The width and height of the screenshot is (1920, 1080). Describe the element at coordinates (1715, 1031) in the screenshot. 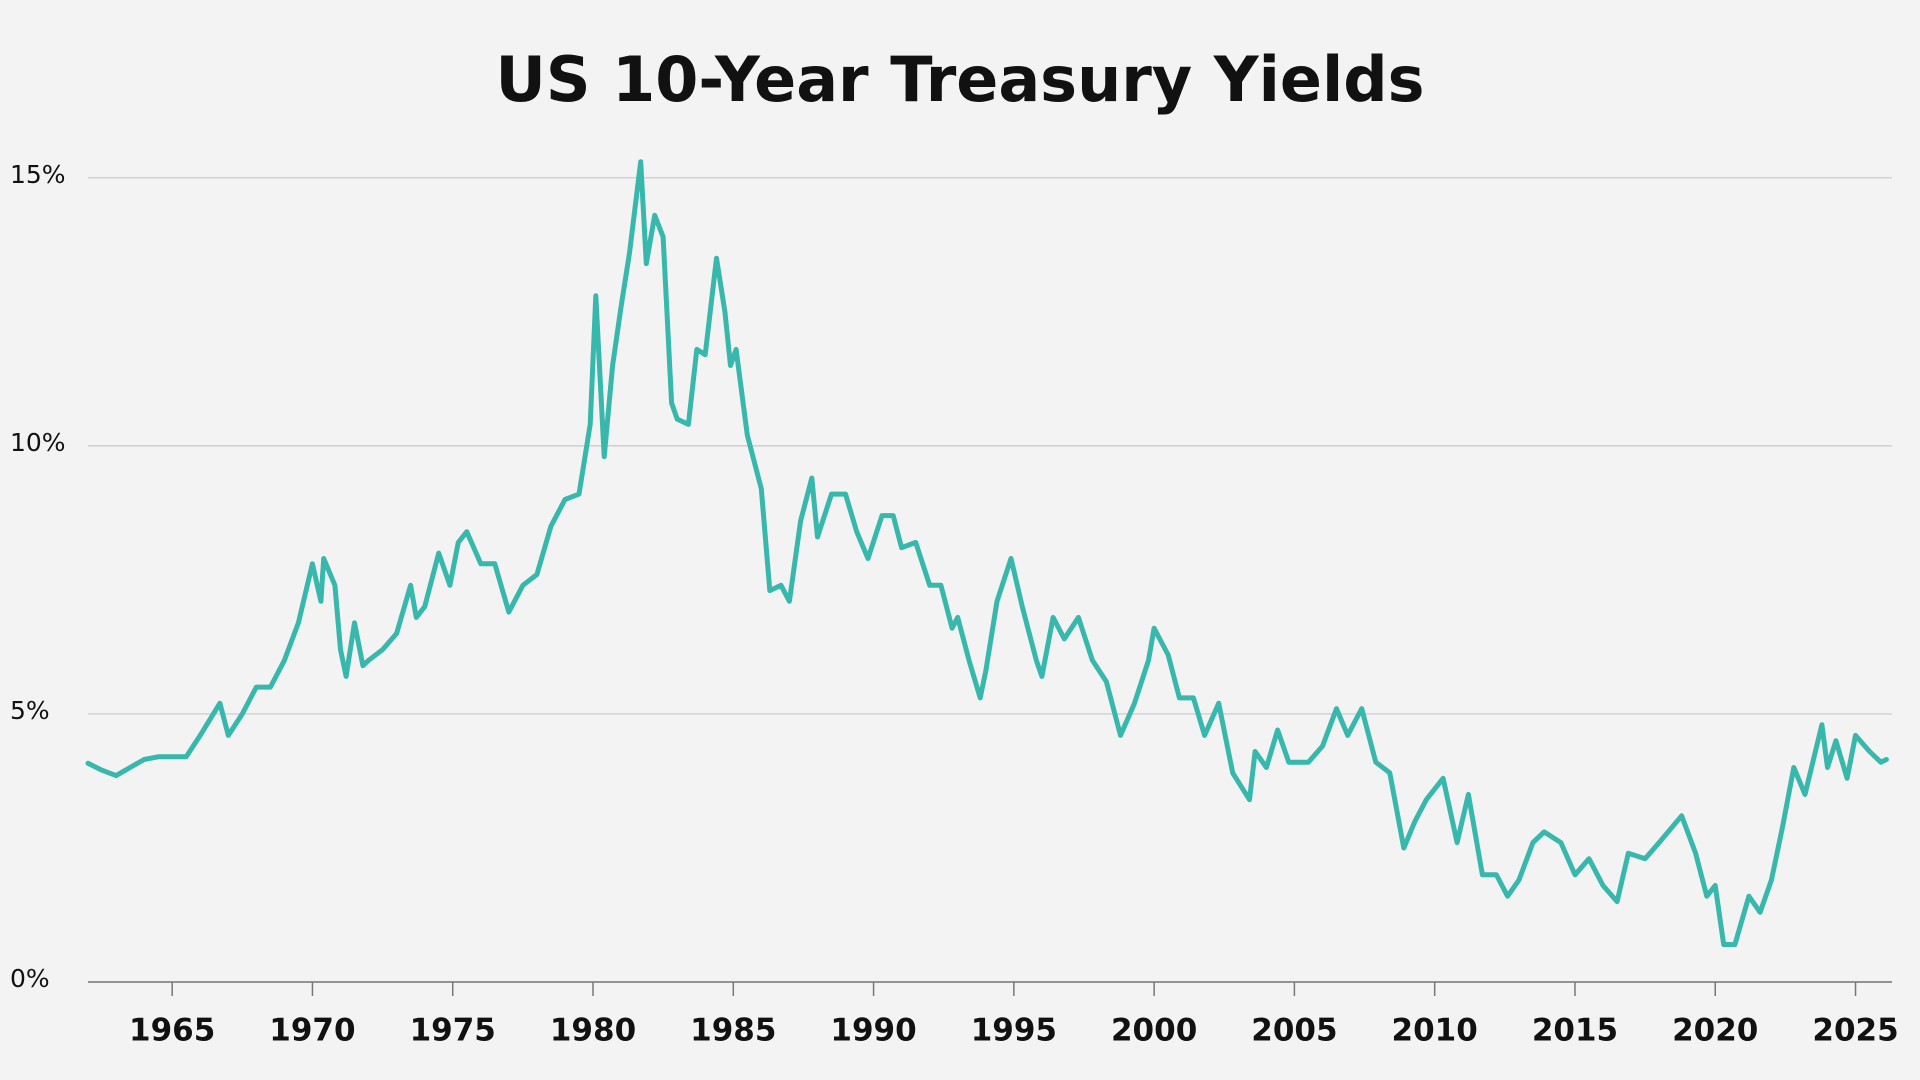

I see `x-tick-label: 2020` at that location.